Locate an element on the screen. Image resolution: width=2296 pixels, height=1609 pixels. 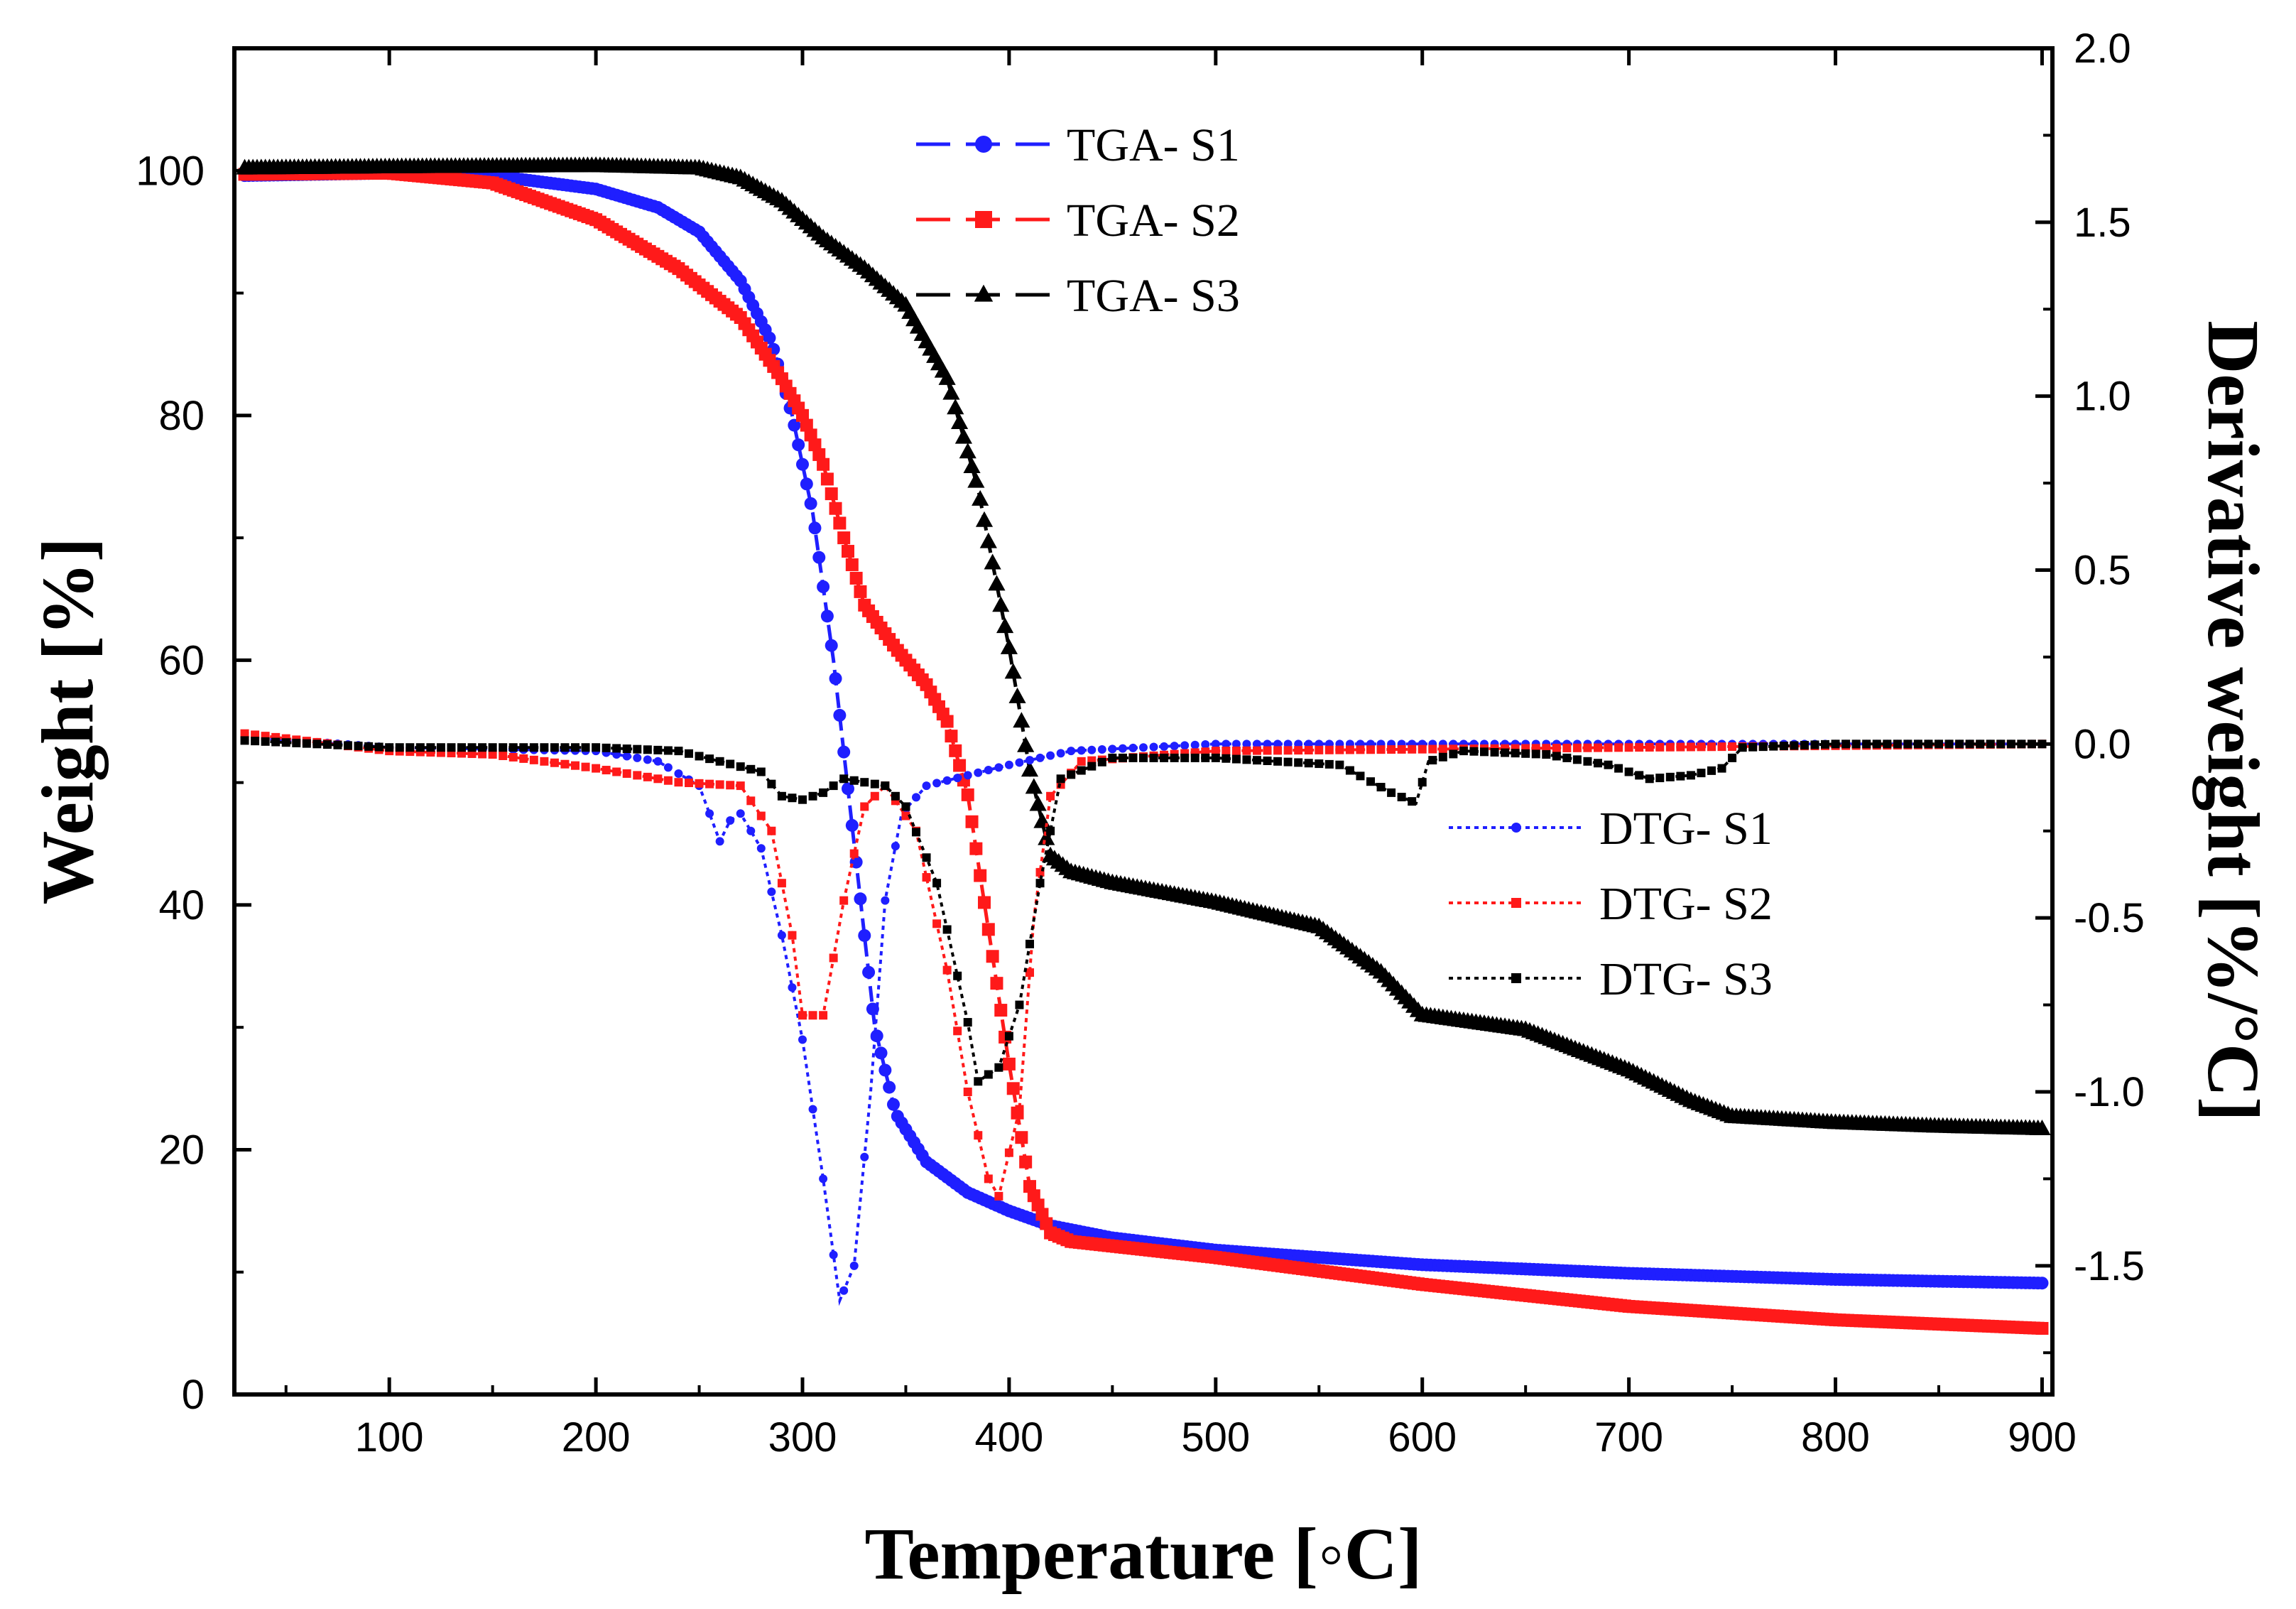
x-tick-label: 100 is located at coordinates (389, 1437).